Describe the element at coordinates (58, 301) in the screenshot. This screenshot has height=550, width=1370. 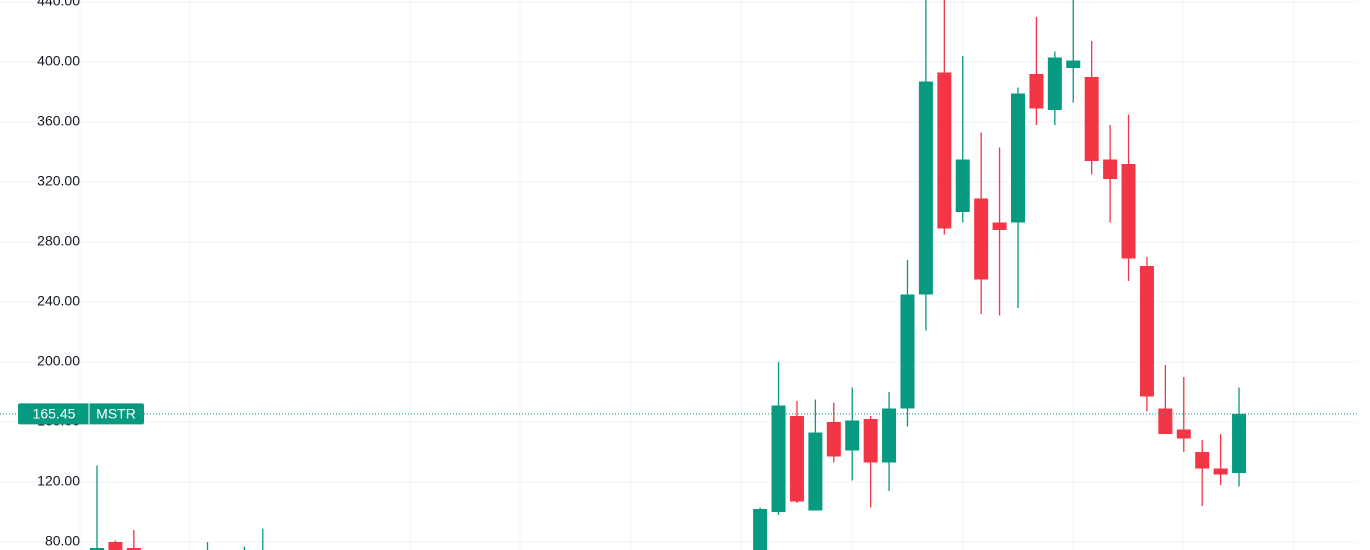
I see `y-tick-label: 240.00` at that location.